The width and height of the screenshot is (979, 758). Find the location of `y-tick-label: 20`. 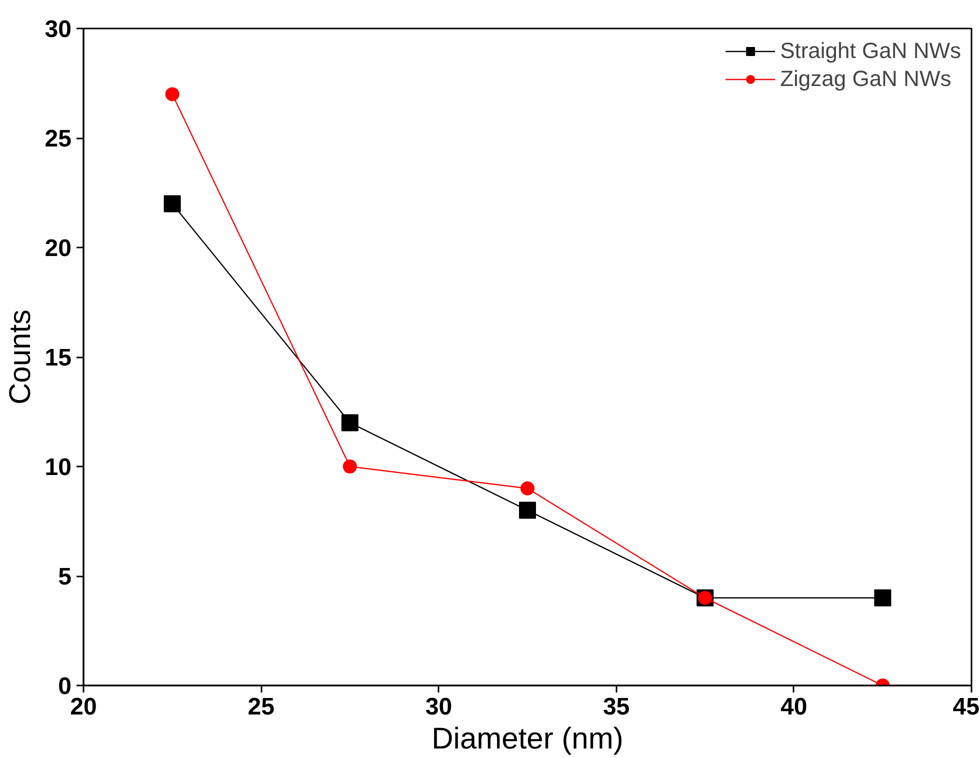

y-tick-label: 20 is located at coordinates (58, 248).